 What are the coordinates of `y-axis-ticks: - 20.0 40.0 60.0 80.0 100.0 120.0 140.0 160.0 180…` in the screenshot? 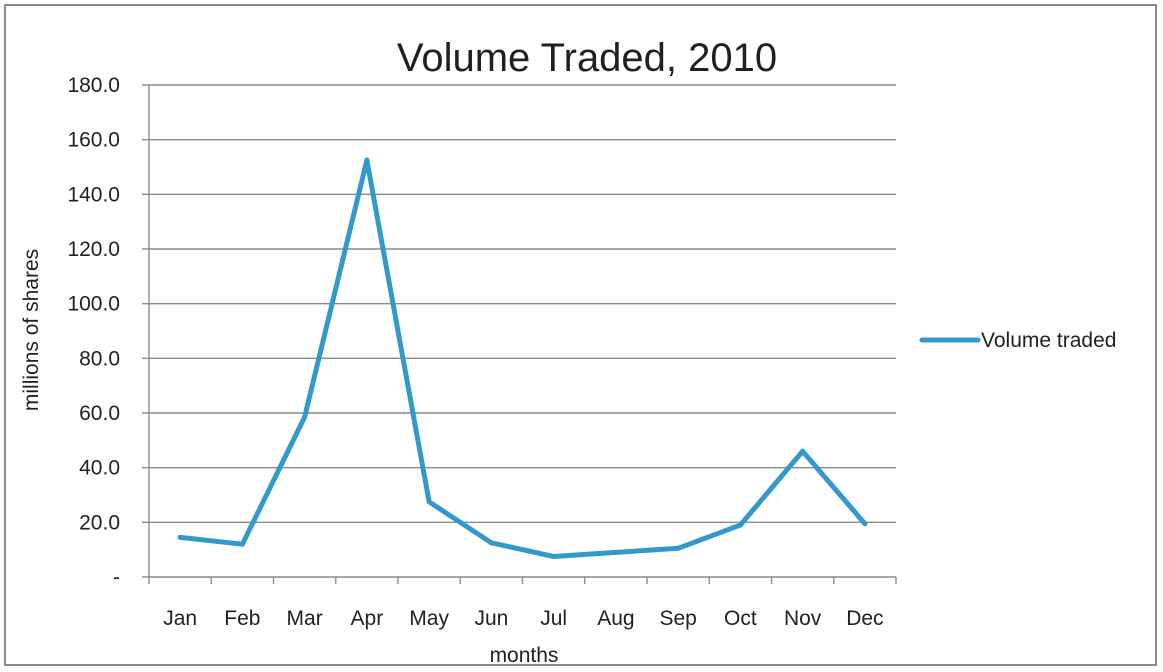 It's located at (108, 331).